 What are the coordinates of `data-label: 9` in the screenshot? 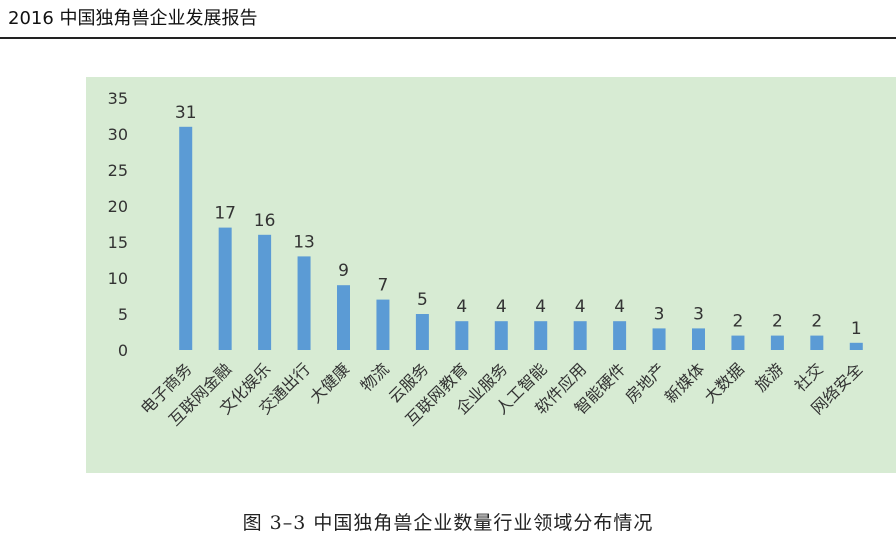 It's located at (343, 271).